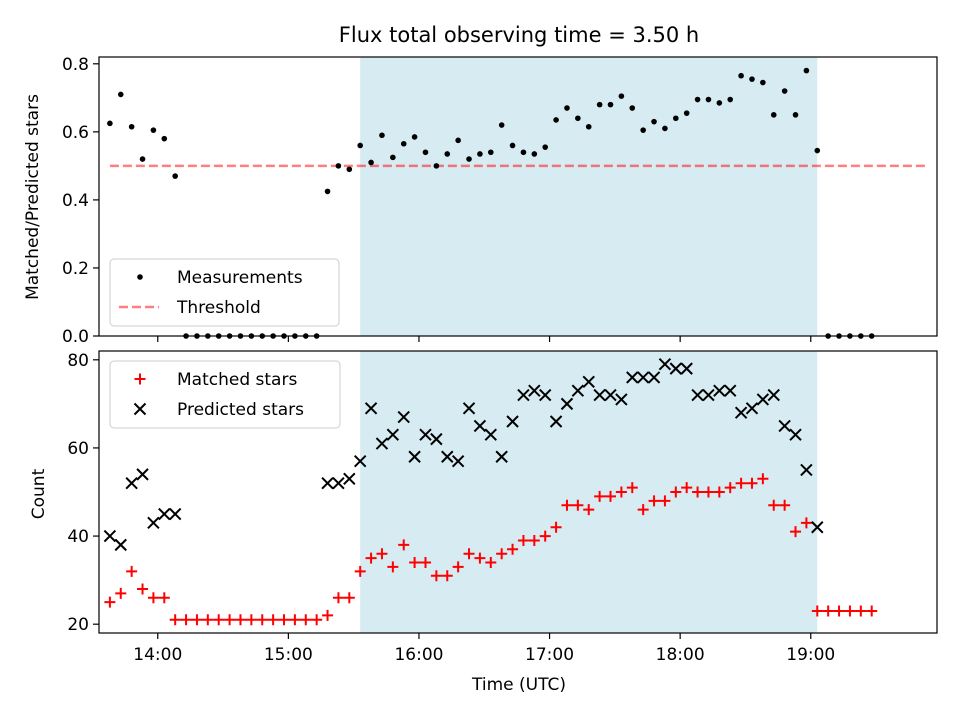  Describe the element at coordinates (218, 308) in the screenshot. I see `legend-label: Threshold` at that location.